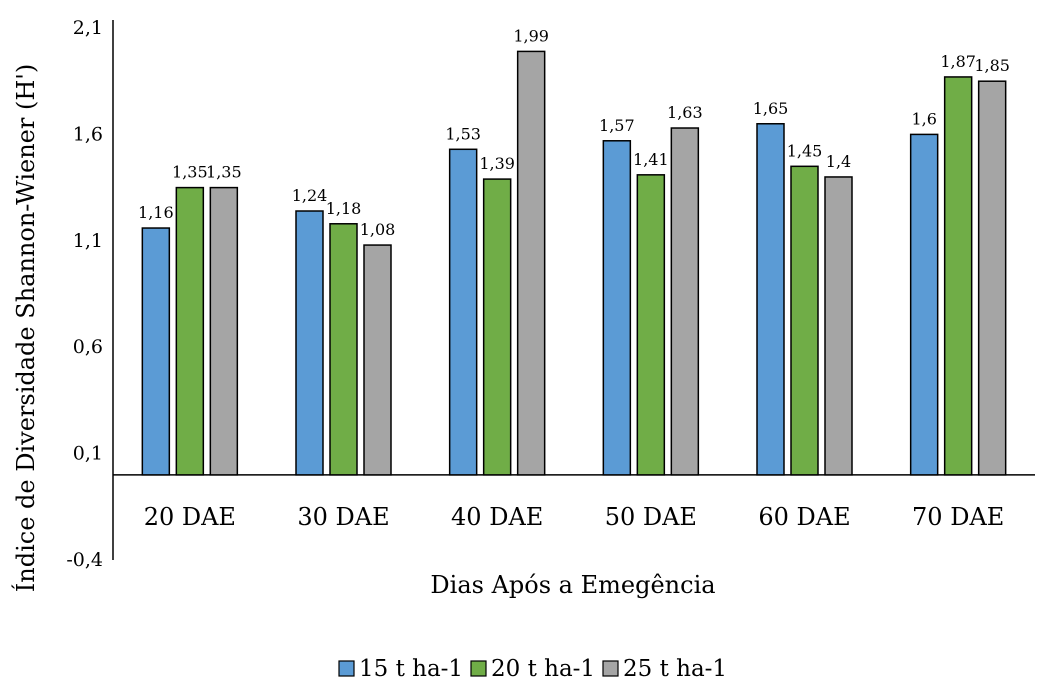 This screenshot has height=695, width=1038. I want to click on x-tick-label: 30 DAE, so click(343, 517).